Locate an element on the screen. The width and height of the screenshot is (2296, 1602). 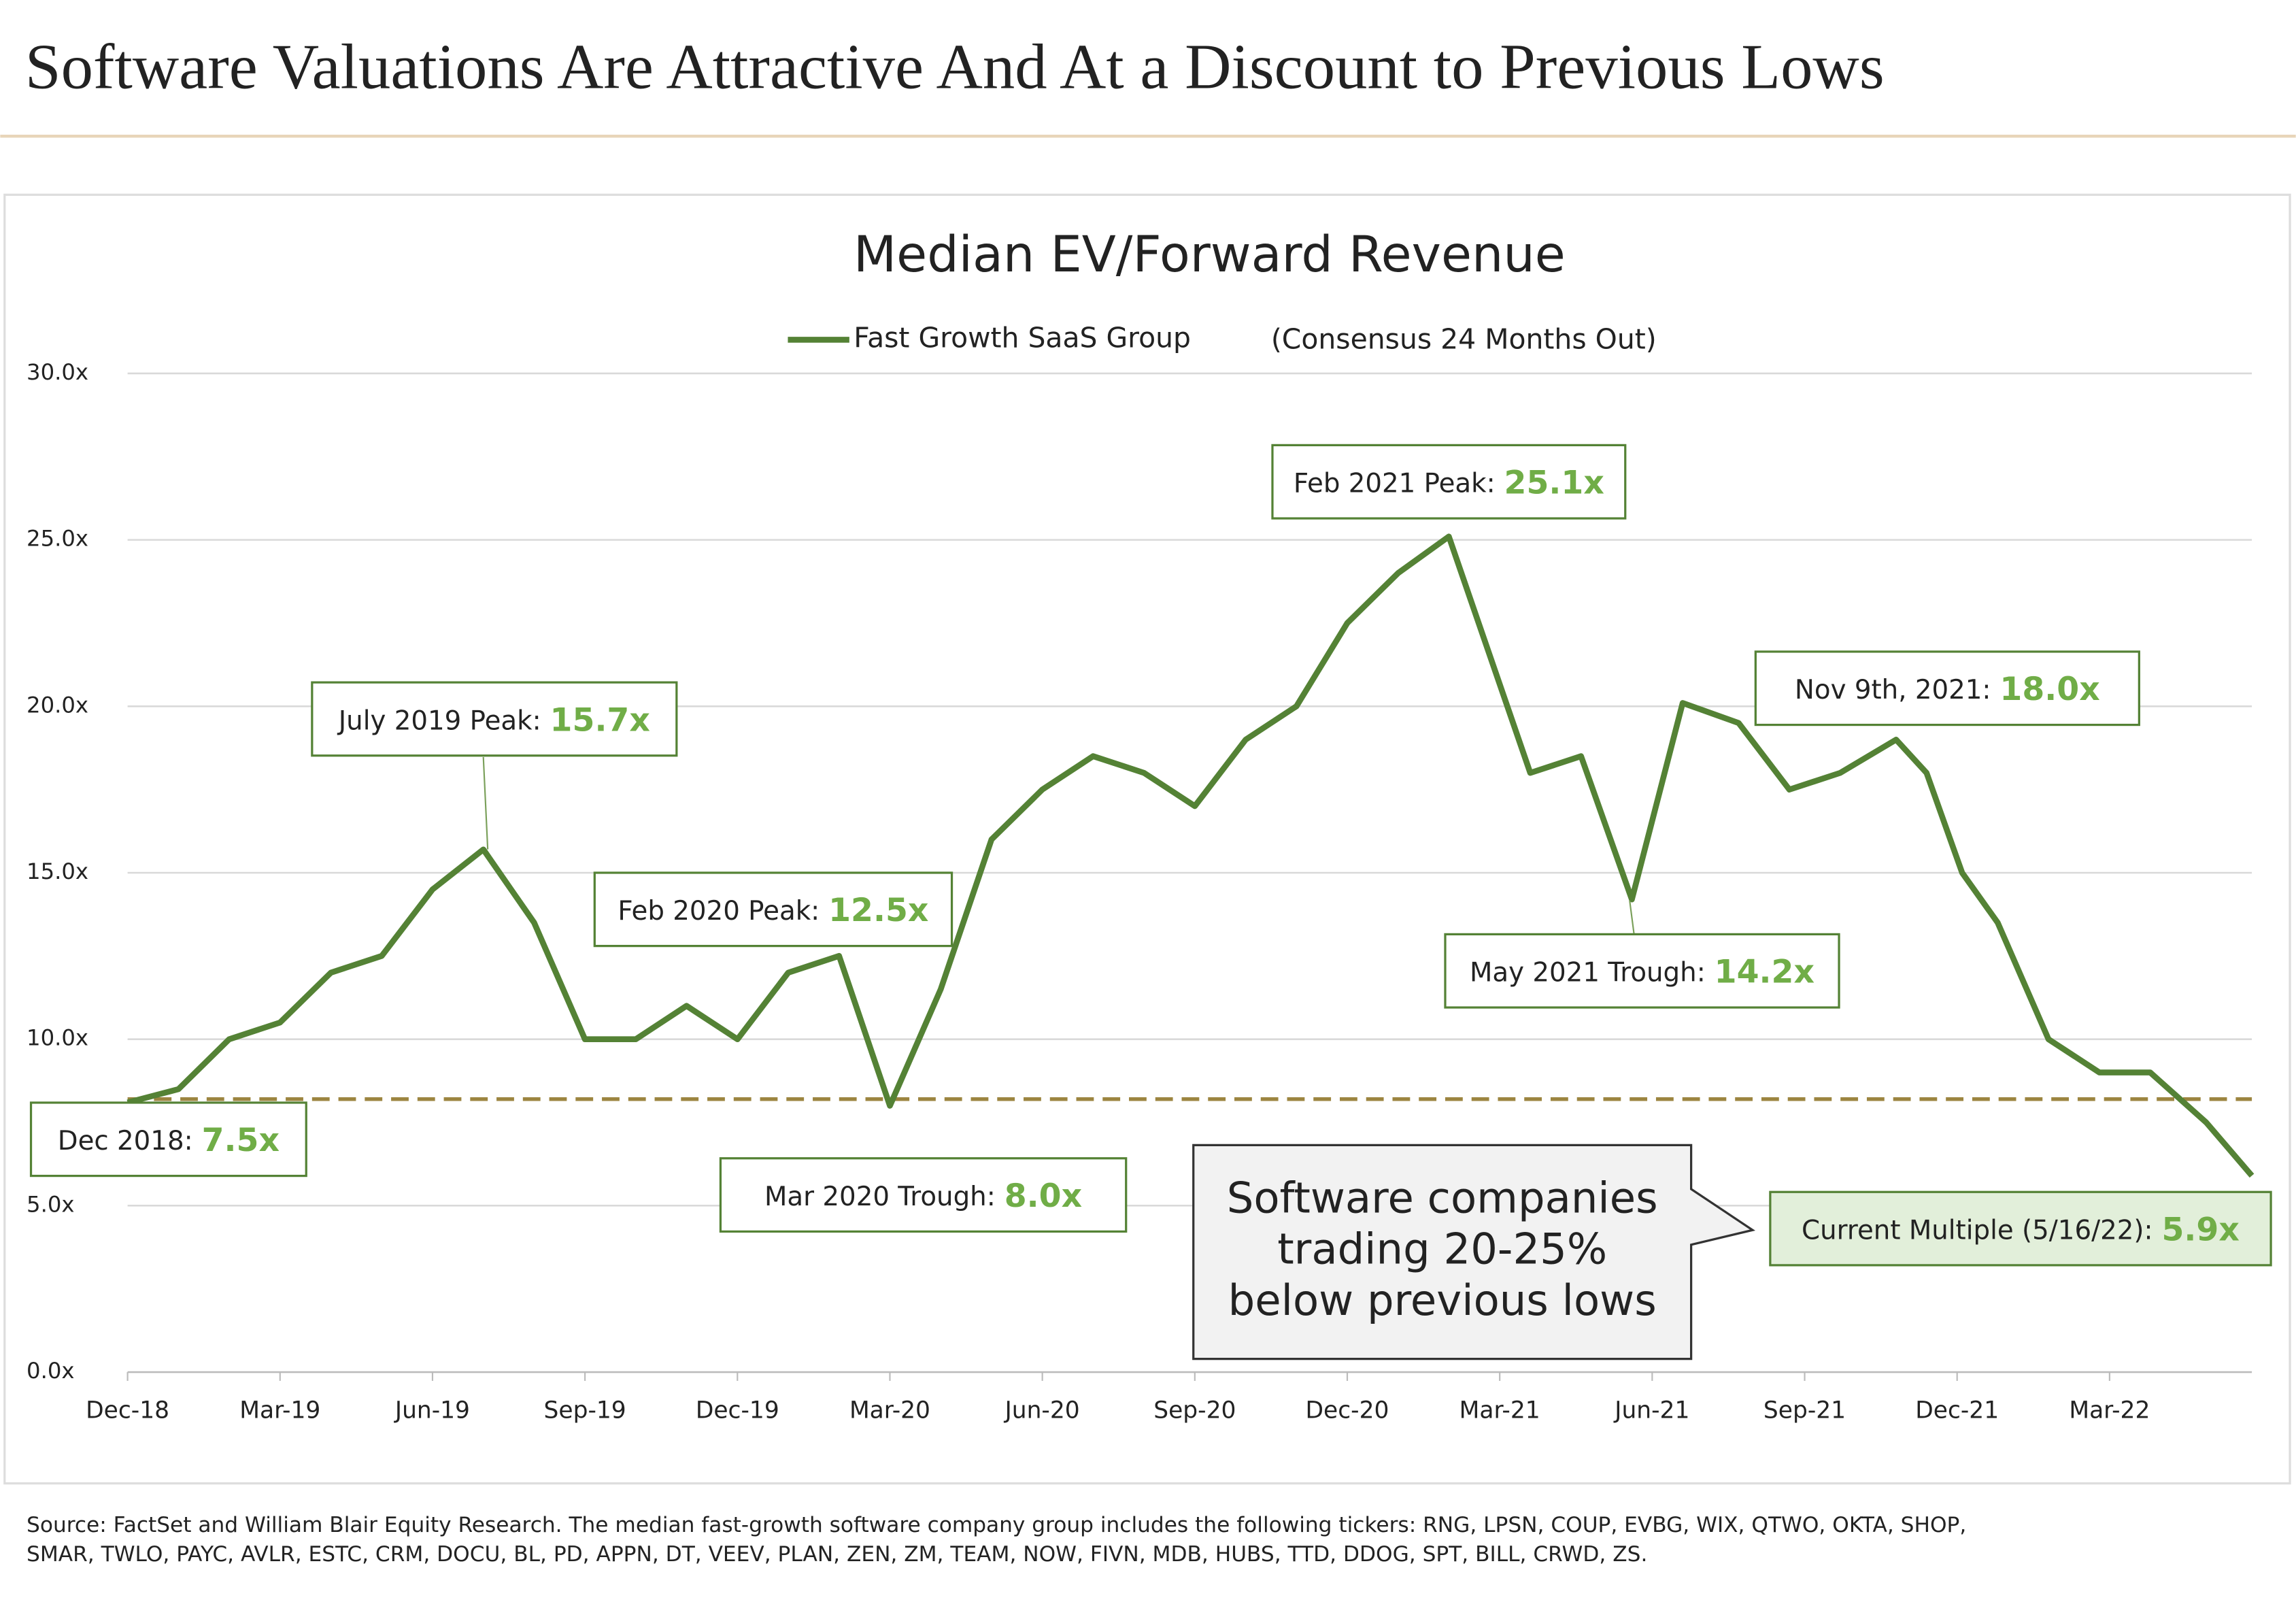
x-tick-label: Dec-18 is located at coordinates (127, 1410).